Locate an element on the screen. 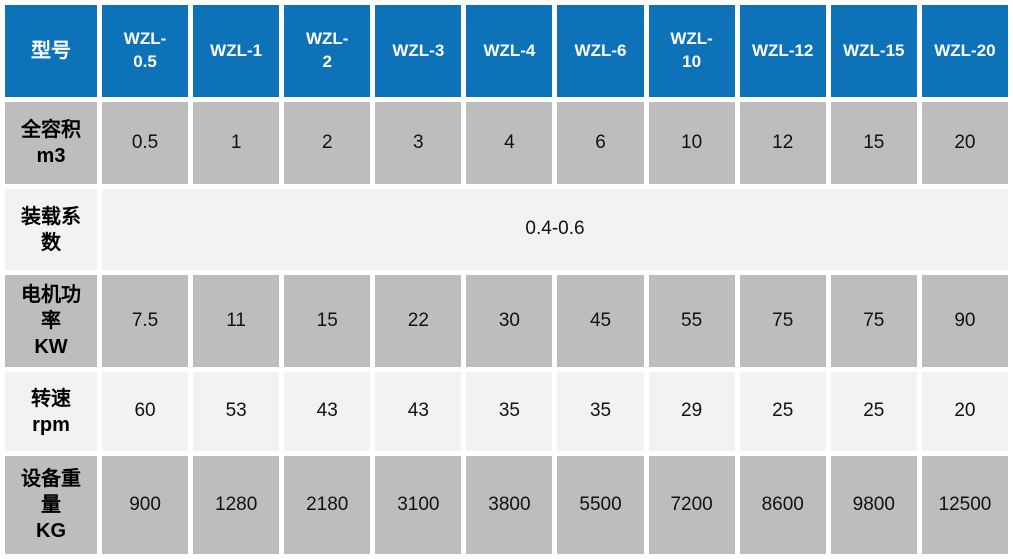 Image resolution: width=1013 pixels, height=559 pixels. column-header-wzl-1: WZL-1 is located at coordinates (236, 51).